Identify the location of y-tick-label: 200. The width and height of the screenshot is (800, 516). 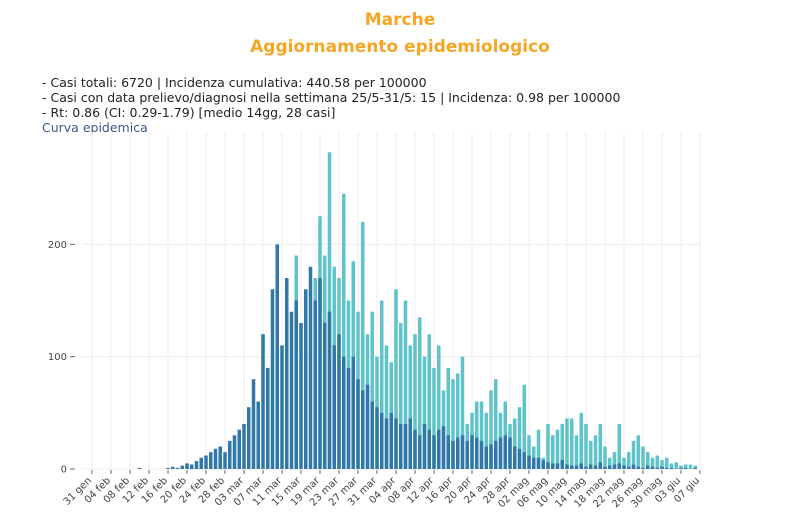
(57, 245).